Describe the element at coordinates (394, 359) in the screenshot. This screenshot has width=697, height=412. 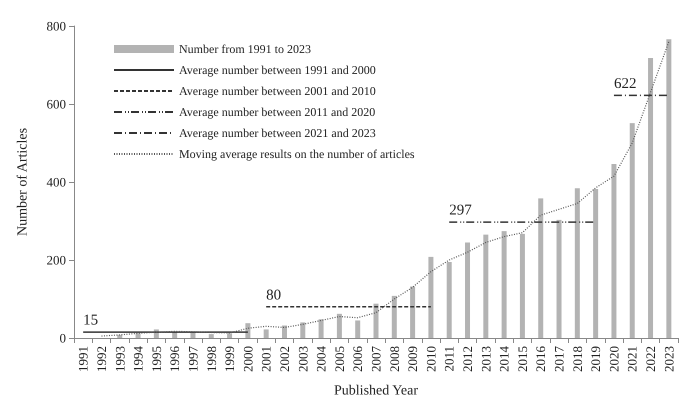
I see `x-tick-label: 2008` at that location.